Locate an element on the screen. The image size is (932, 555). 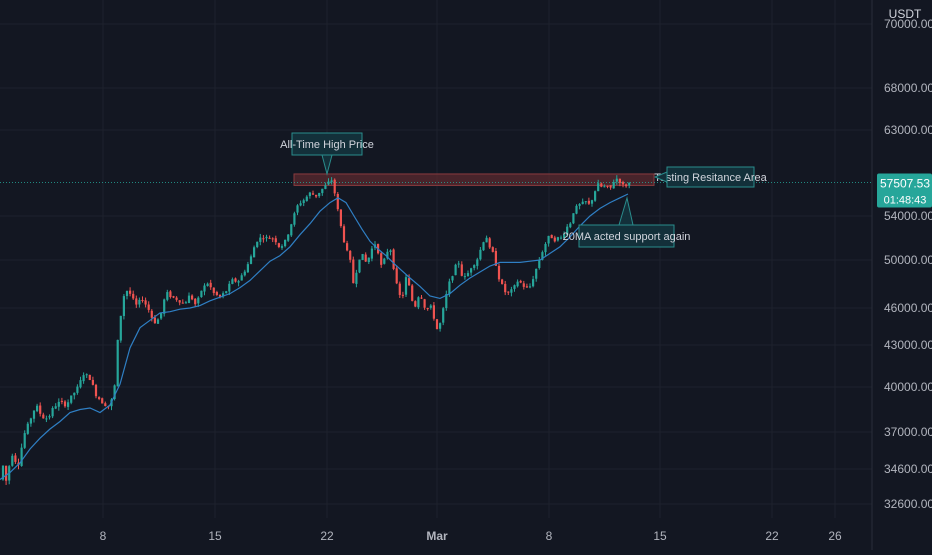
last-price-tag-bg is located at coordinates (904, 190).